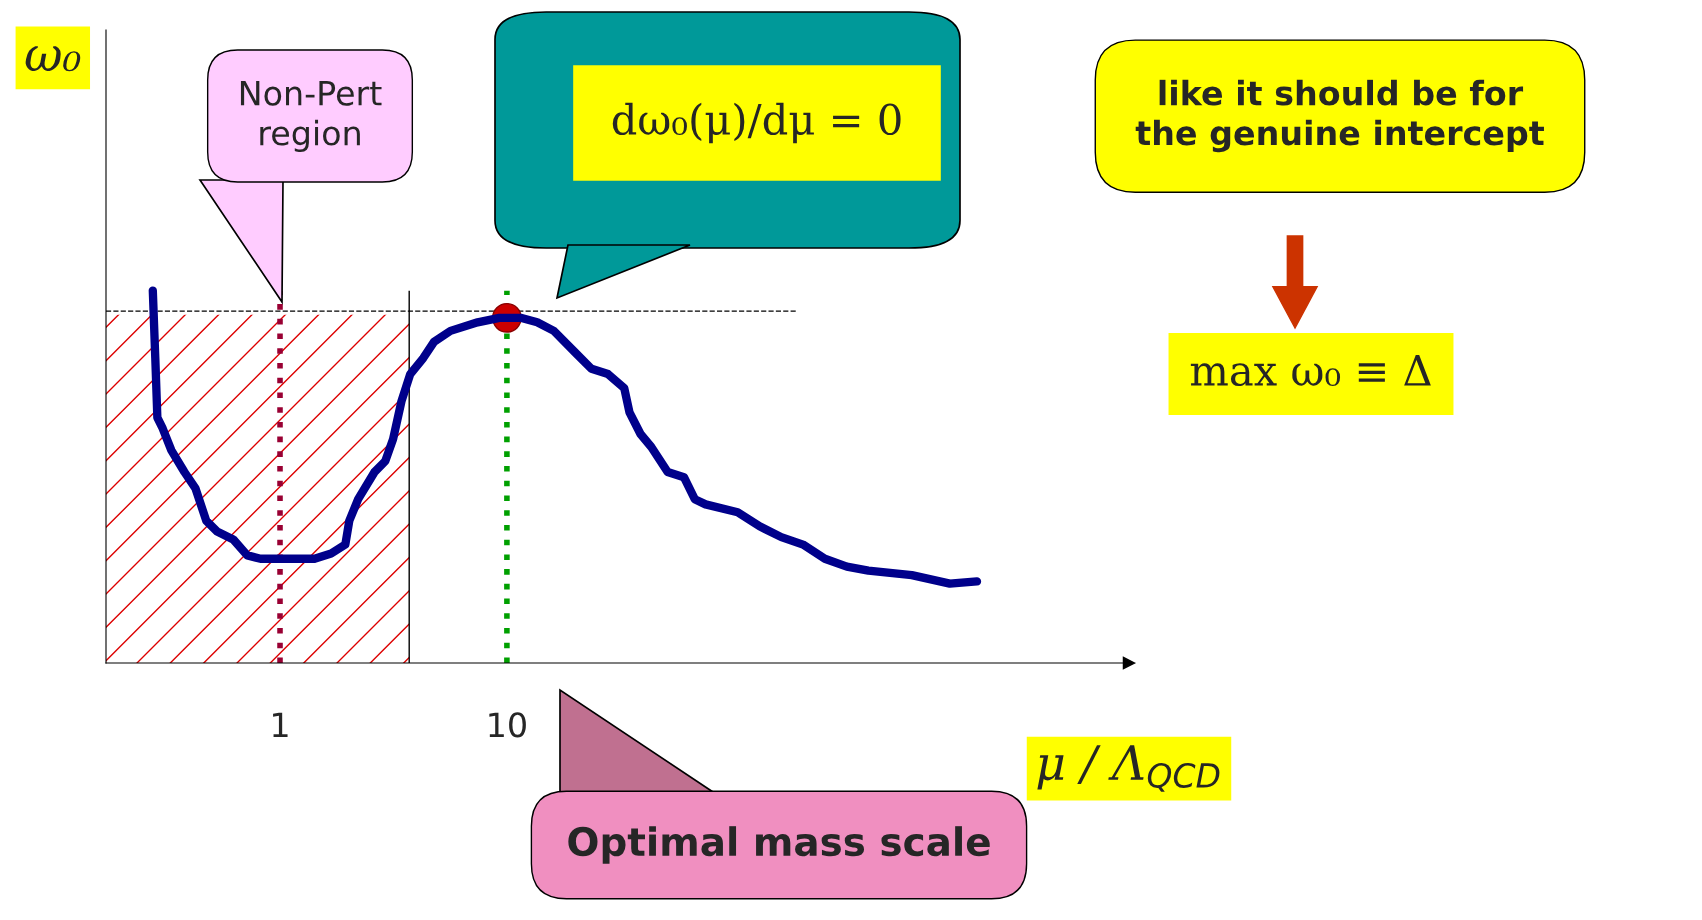 This screenshot has width=1702, height=920. Describe the element at coordinates (1310, 371) in the screenshot. I see `text: max ω₀ ≡ Δ` at that location.